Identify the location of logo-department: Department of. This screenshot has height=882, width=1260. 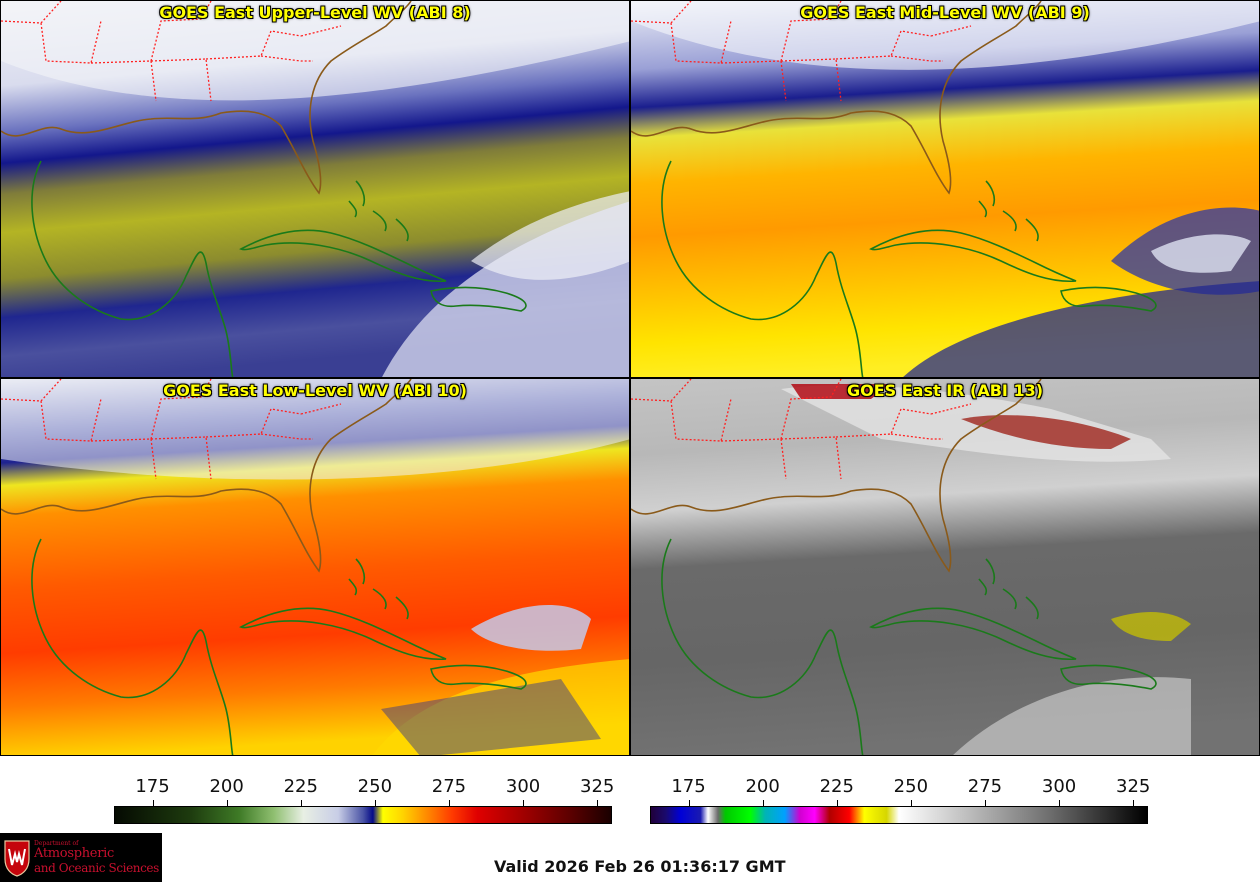
(56, 843).